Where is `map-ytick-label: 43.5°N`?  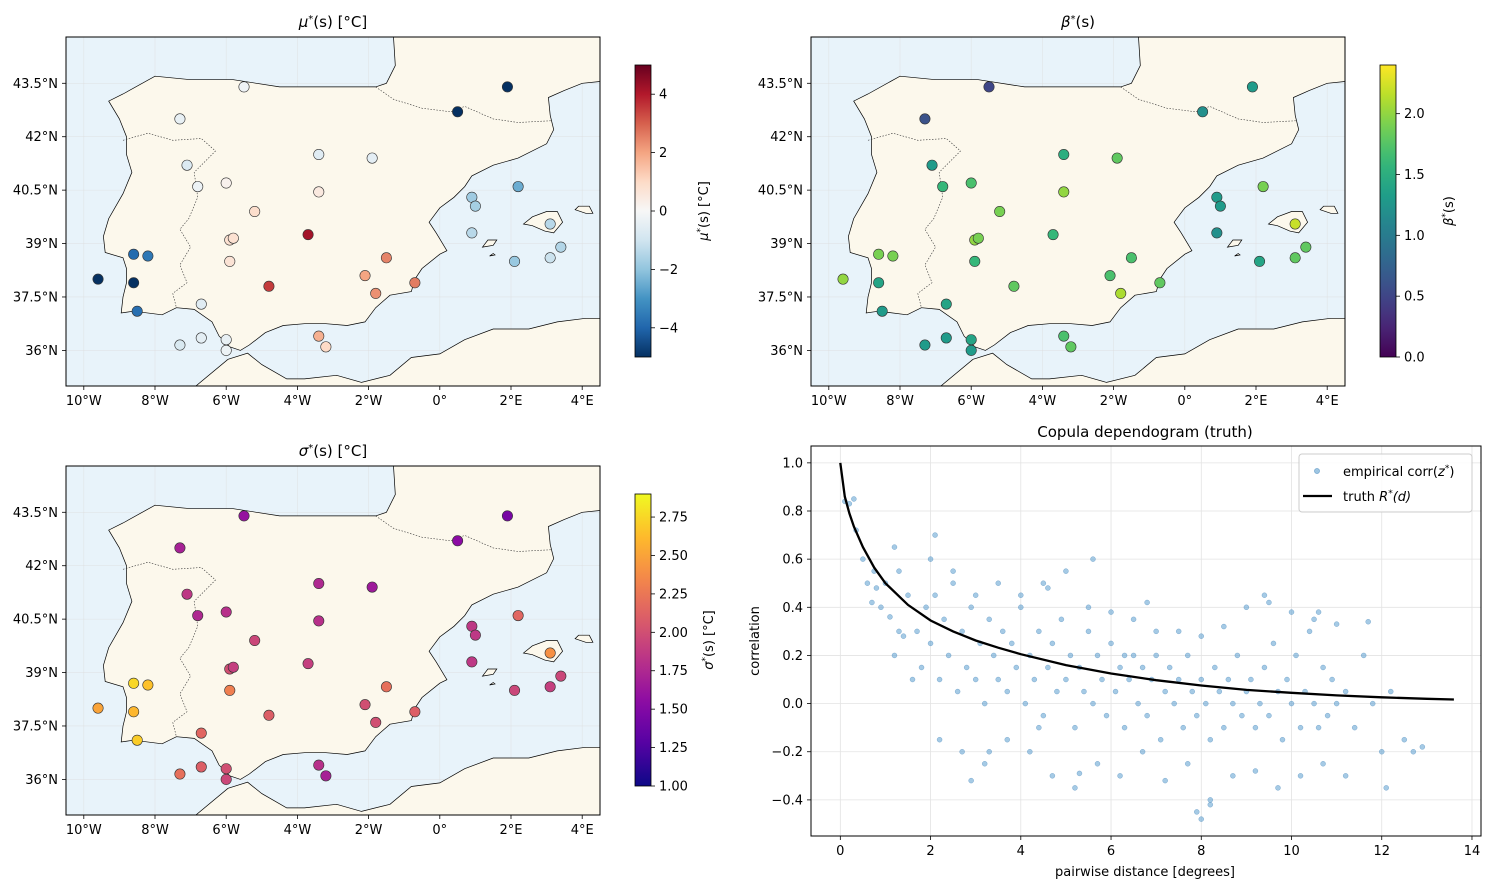
map-ytick-label: 43.5°N is located at coordinates (35, 84).